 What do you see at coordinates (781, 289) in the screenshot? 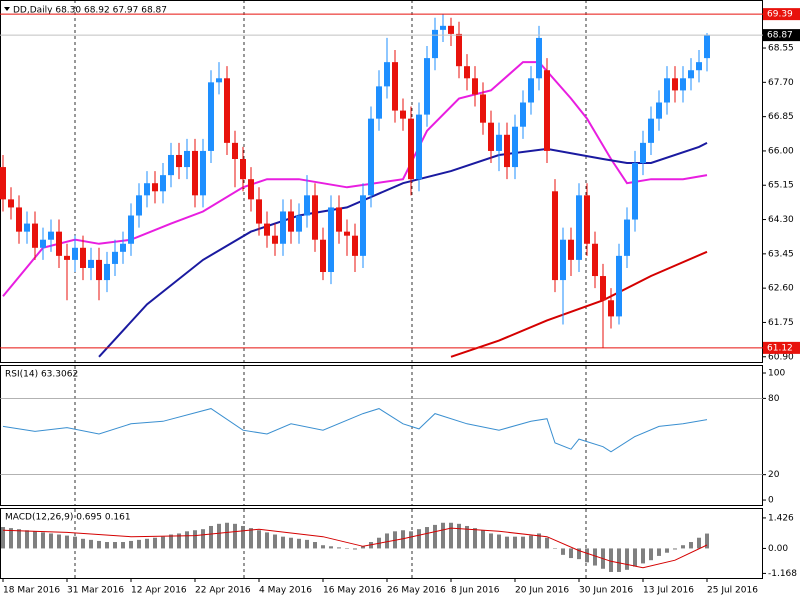
I see `y-tick-label: 62.60` at bounding box center [781, 289].